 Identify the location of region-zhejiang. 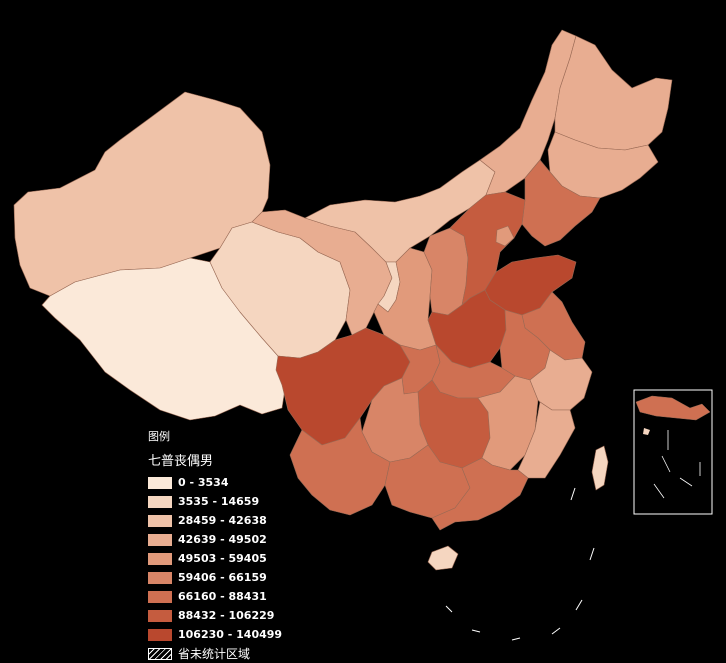
(561, 380).